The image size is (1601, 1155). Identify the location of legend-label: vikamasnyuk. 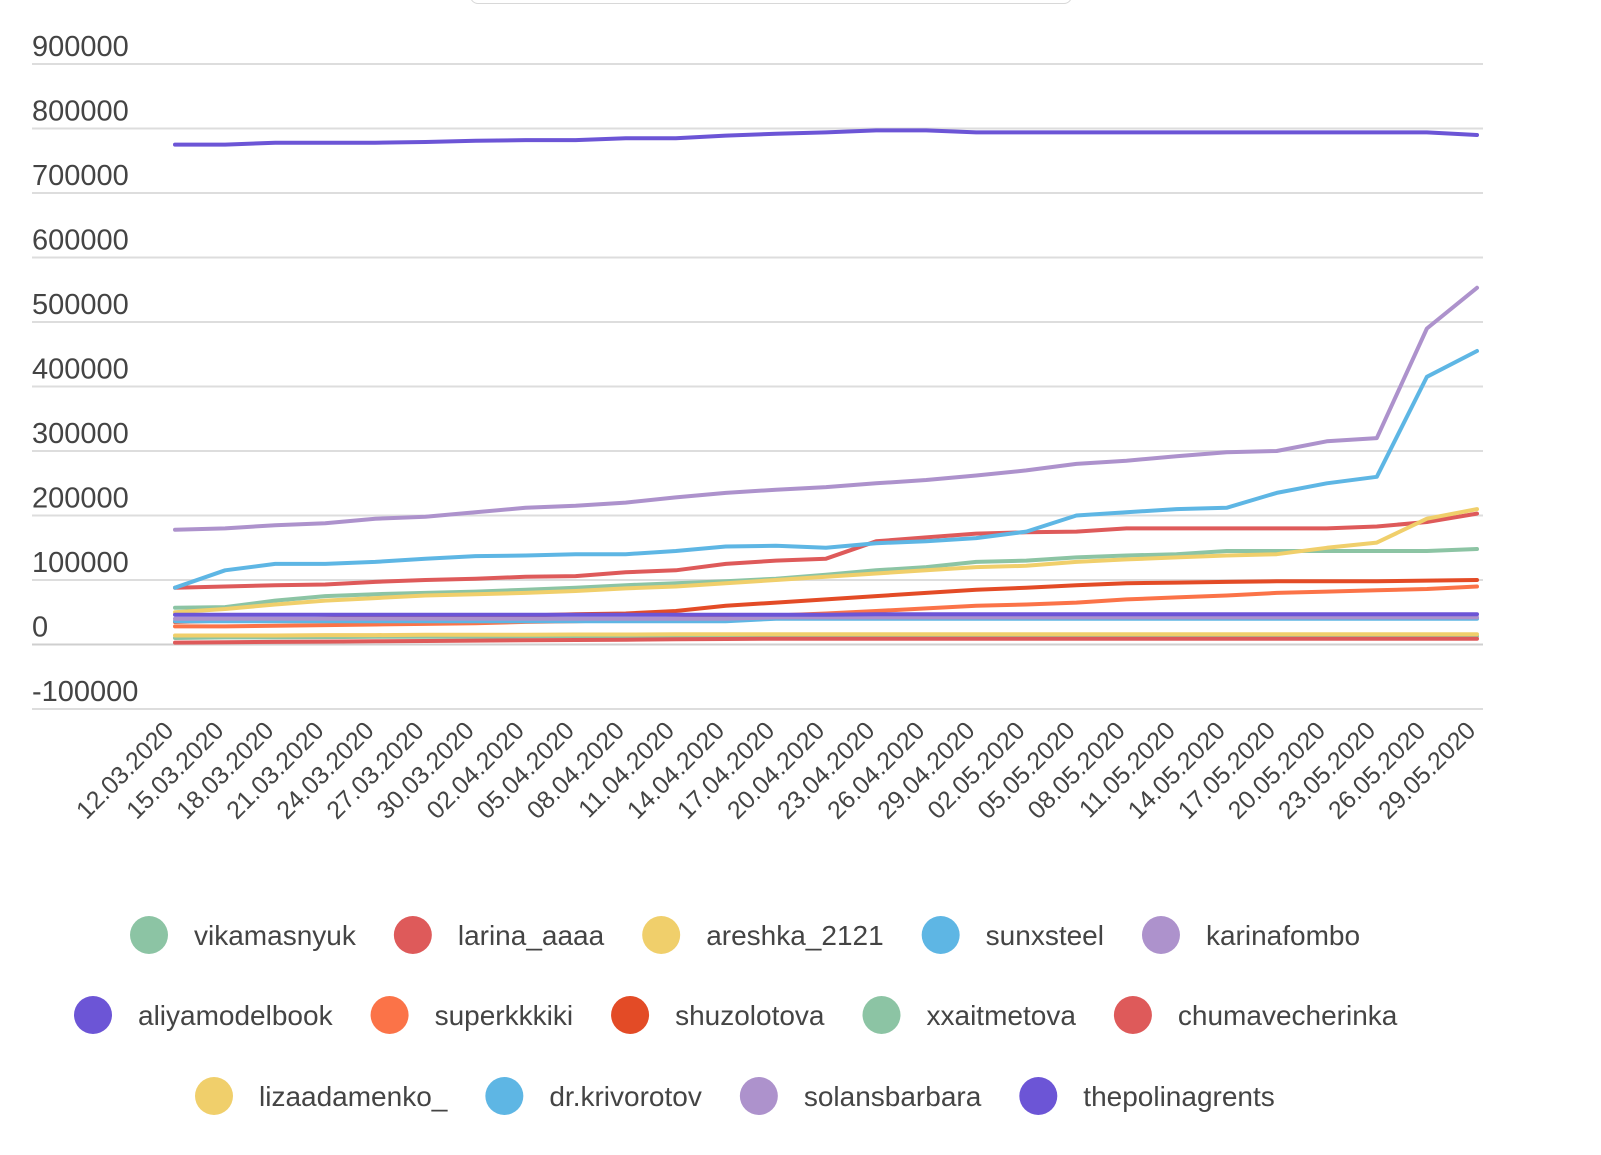
(275, 935).